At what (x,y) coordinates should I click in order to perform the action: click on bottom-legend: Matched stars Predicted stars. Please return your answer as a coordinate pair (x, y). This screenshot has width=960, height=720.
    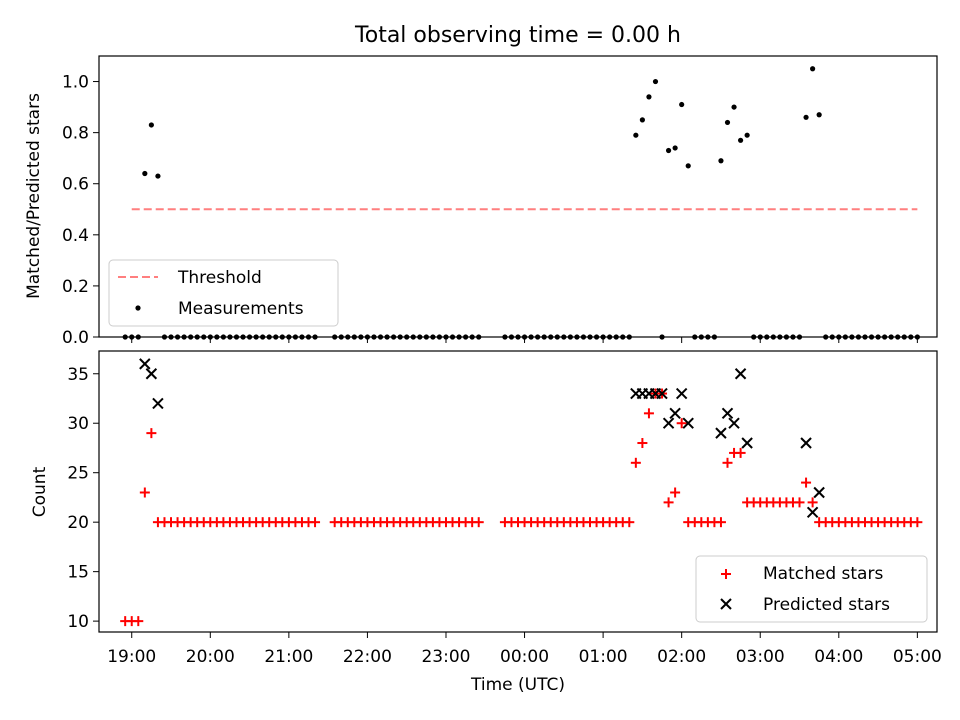
    Looking at the image, I should click on (811, 589).